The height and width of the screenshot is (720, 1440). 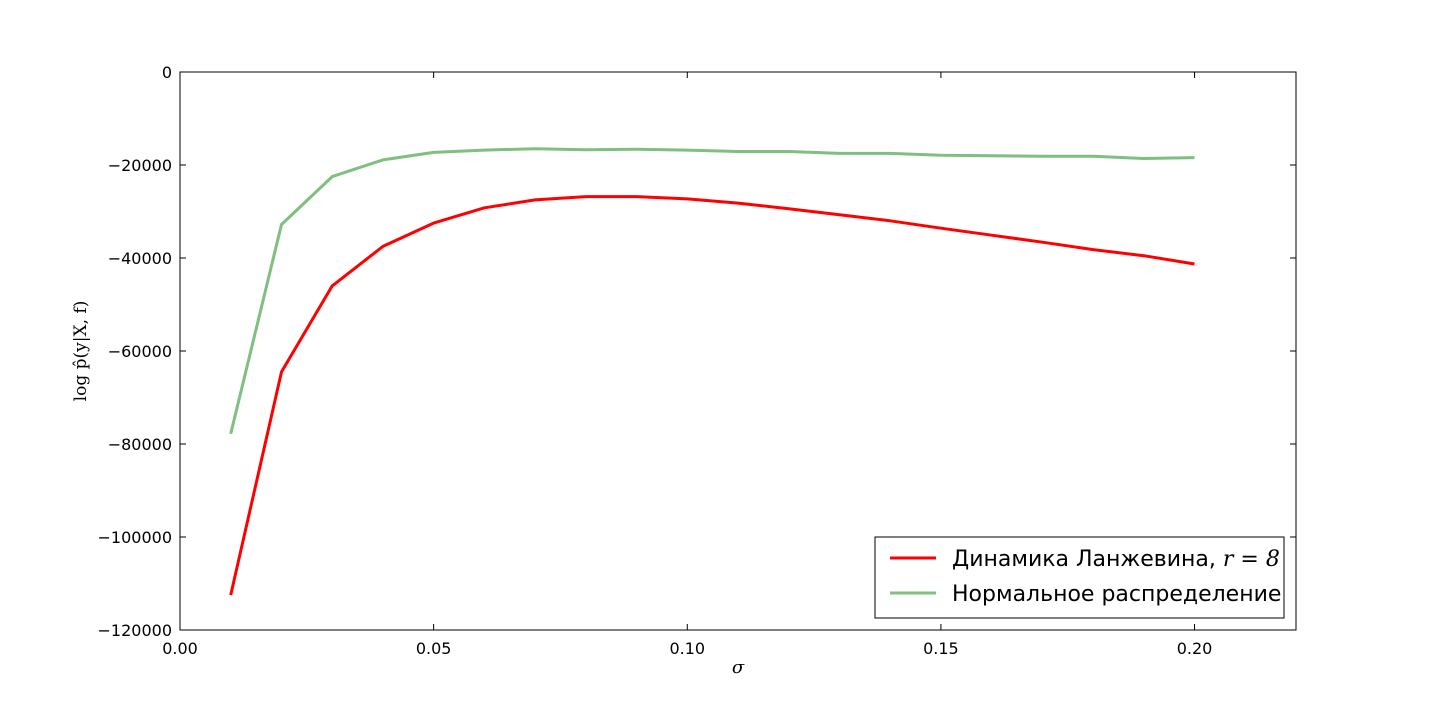 What do you see at coordinates (140, 258) in the screenshot?
I see `y-tick-label: −40000` at bounding box center [140, 258].